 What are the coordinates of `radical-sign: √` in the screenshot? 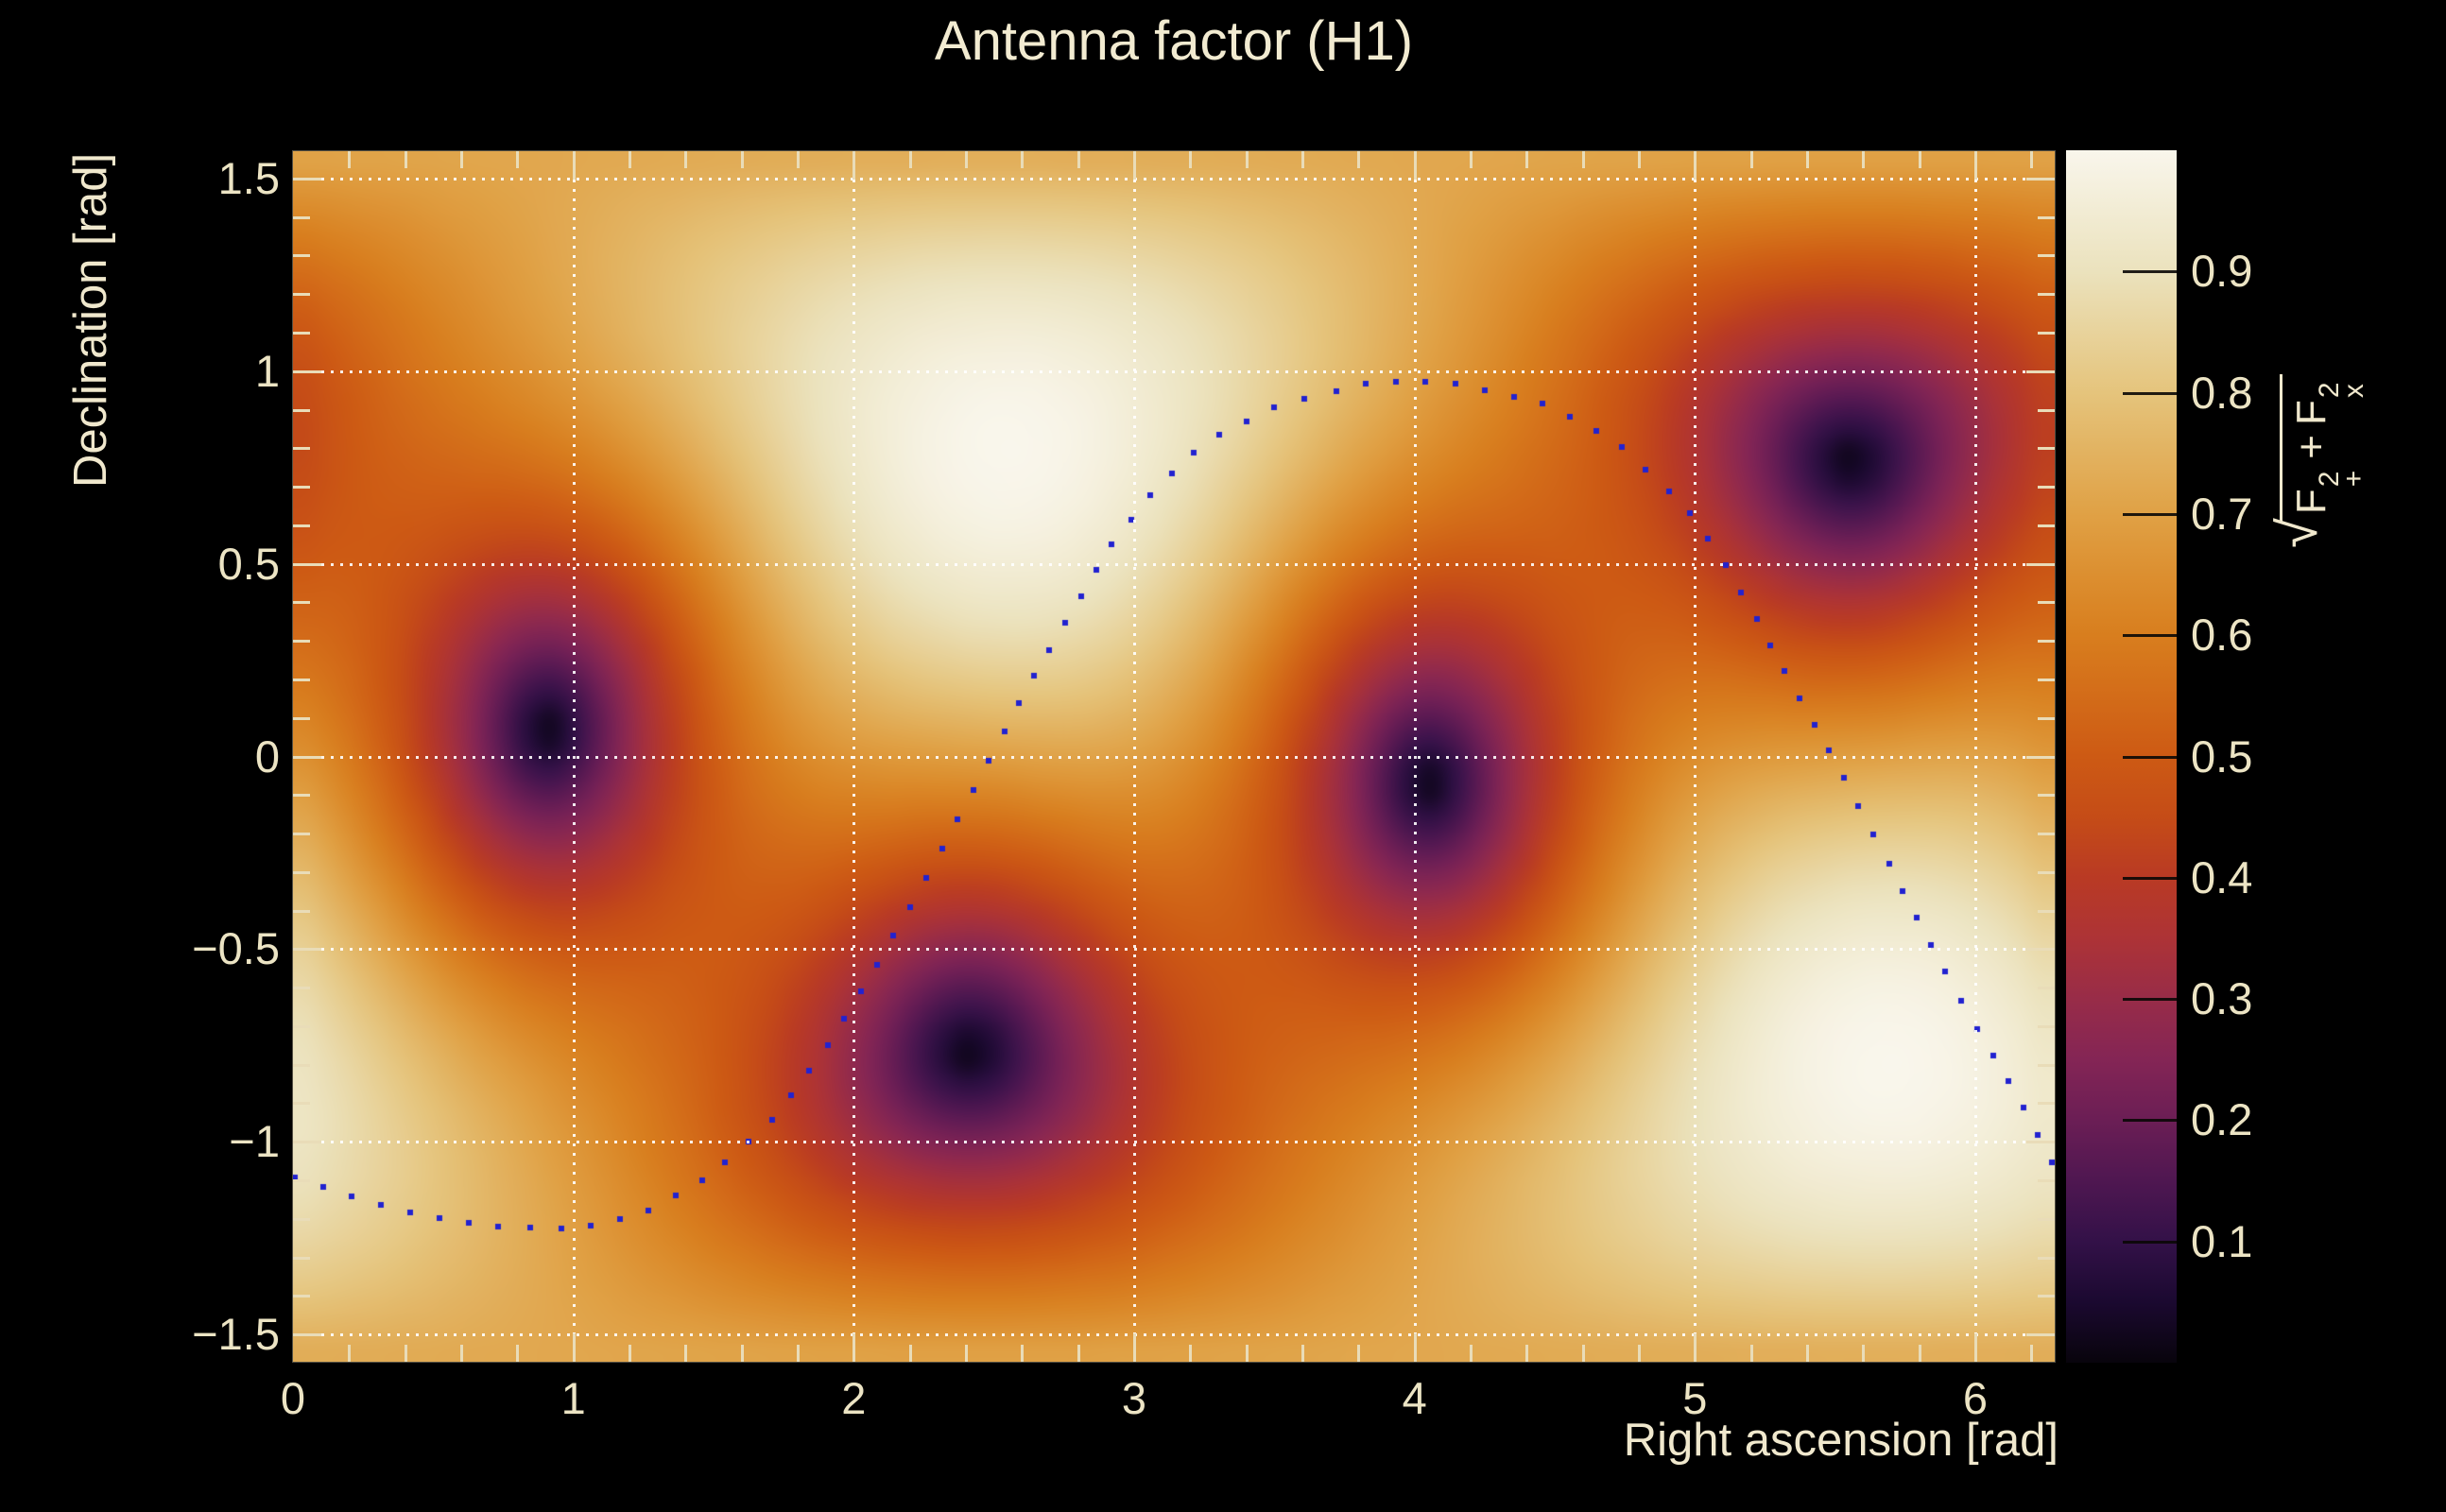 It's located at (2298, 533).